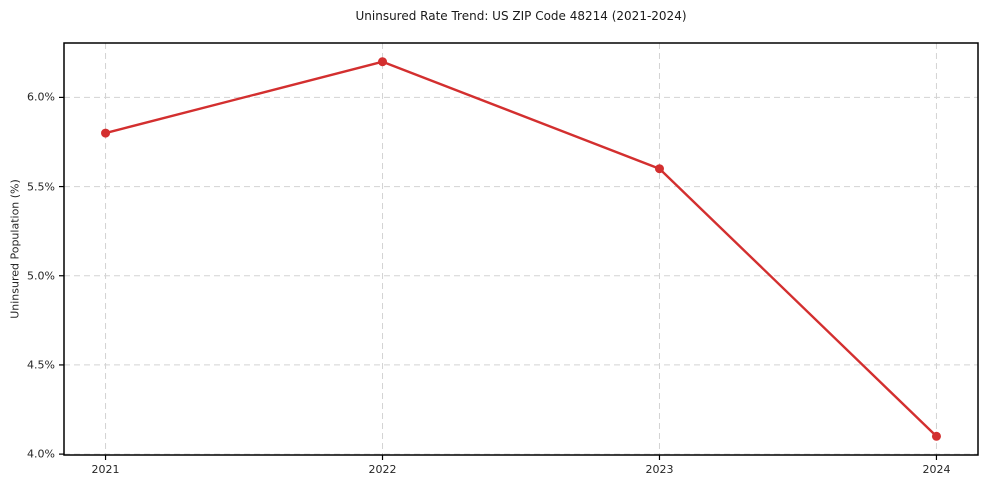  Describe the element at coordinates (41, 187) in the screenshot. I see `y-tick-label: 5.5%` at that location.